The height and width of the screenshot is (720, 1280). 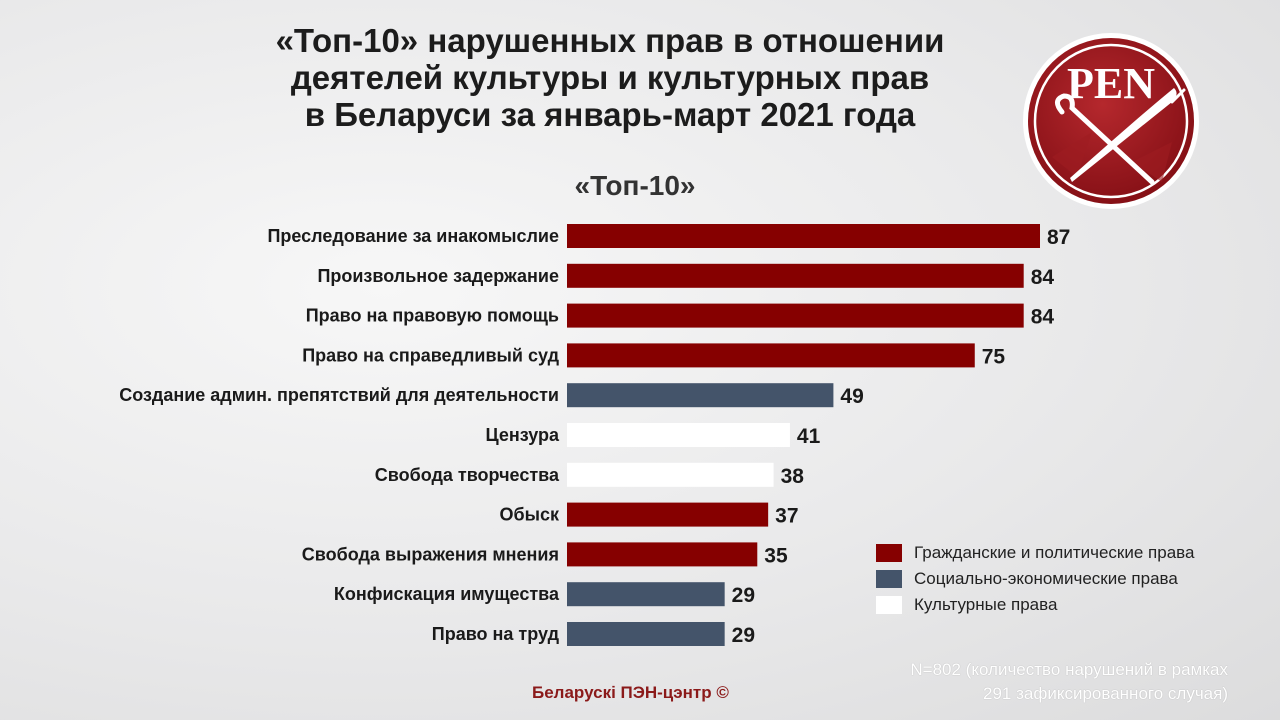 What do you see at coordinates (1054, 552) in the screenshot?
I see `legend-label: Гражданские и политические права` at bounding box center [1054, 552].